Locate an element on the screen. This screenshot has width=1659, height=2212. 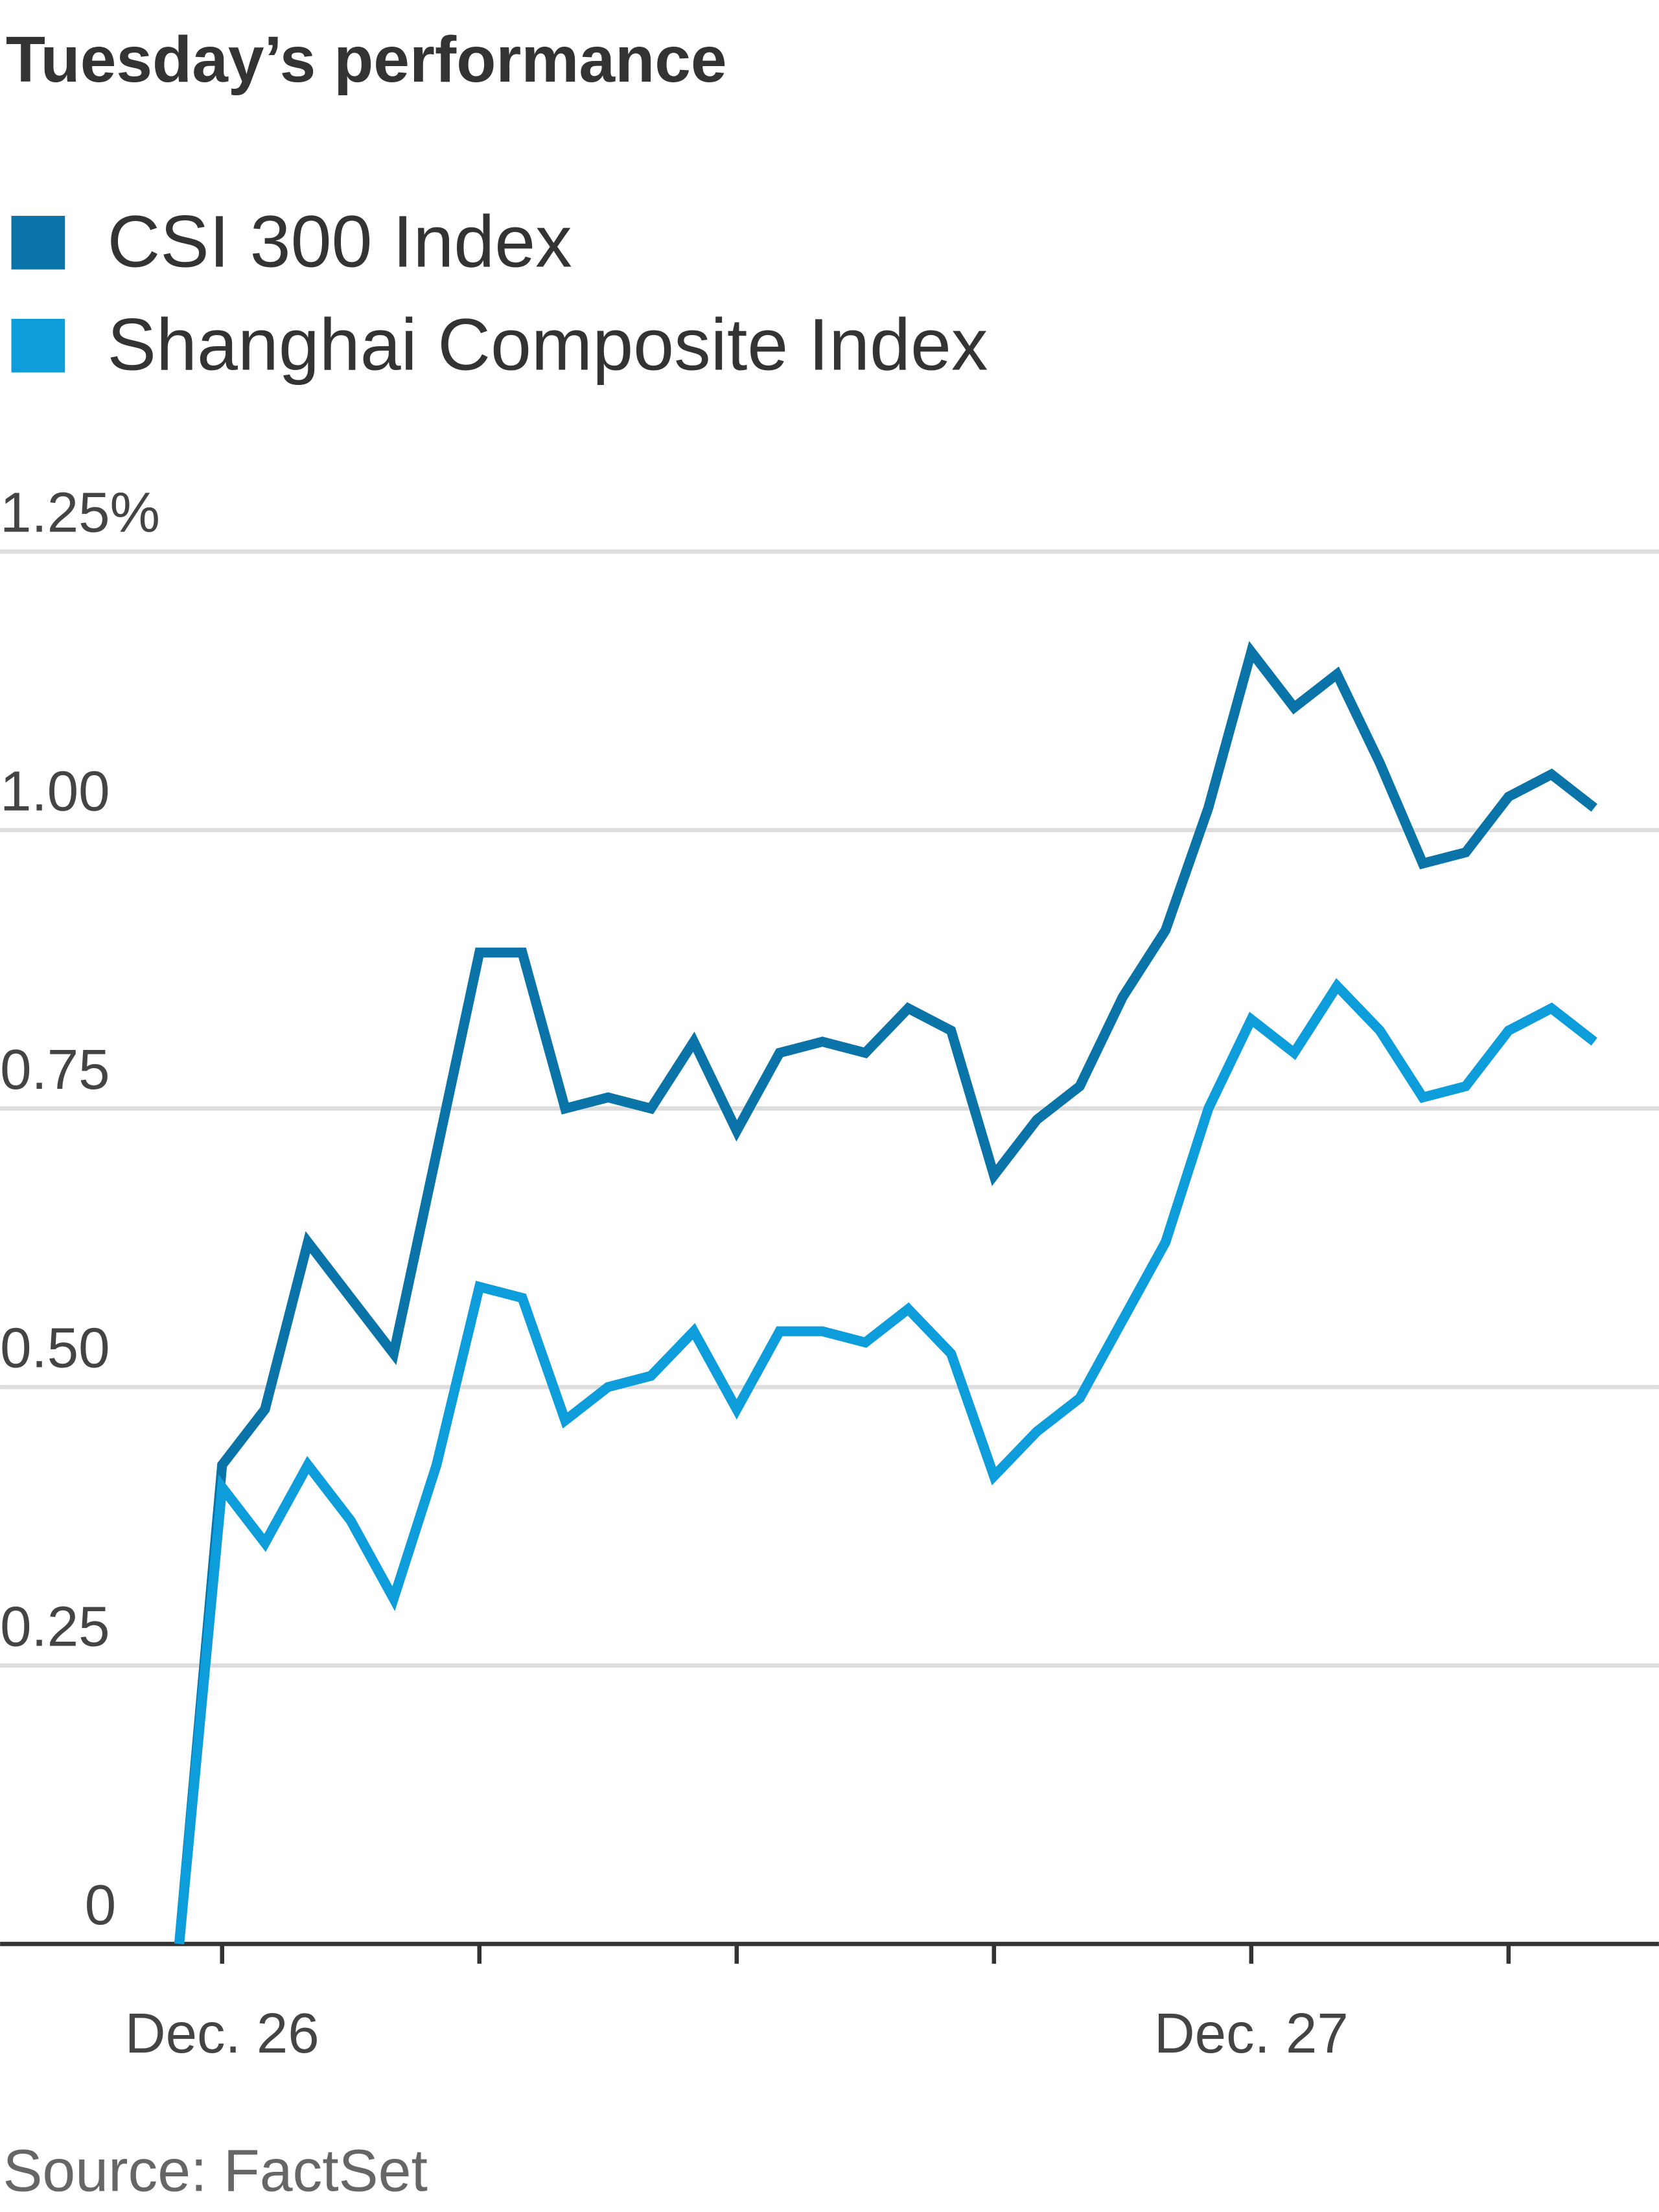
x-tick-label: Dec. 27 is located at coordinates (1251, 2033).